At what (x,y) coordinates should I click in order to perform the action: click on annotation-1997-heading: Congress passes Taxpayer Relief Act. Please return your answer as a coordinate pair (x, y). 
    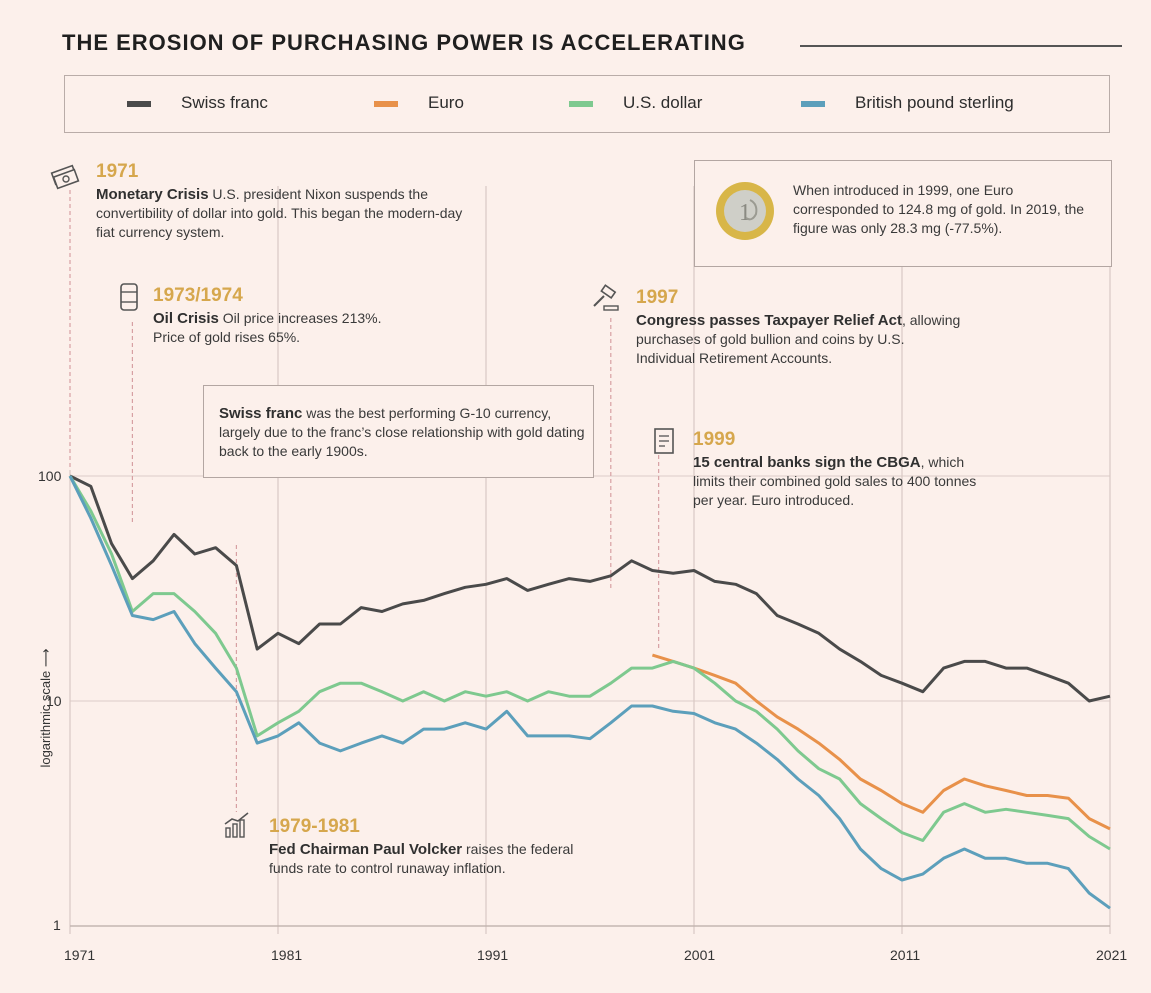
    Looking at the image, I should click on (769, 320).